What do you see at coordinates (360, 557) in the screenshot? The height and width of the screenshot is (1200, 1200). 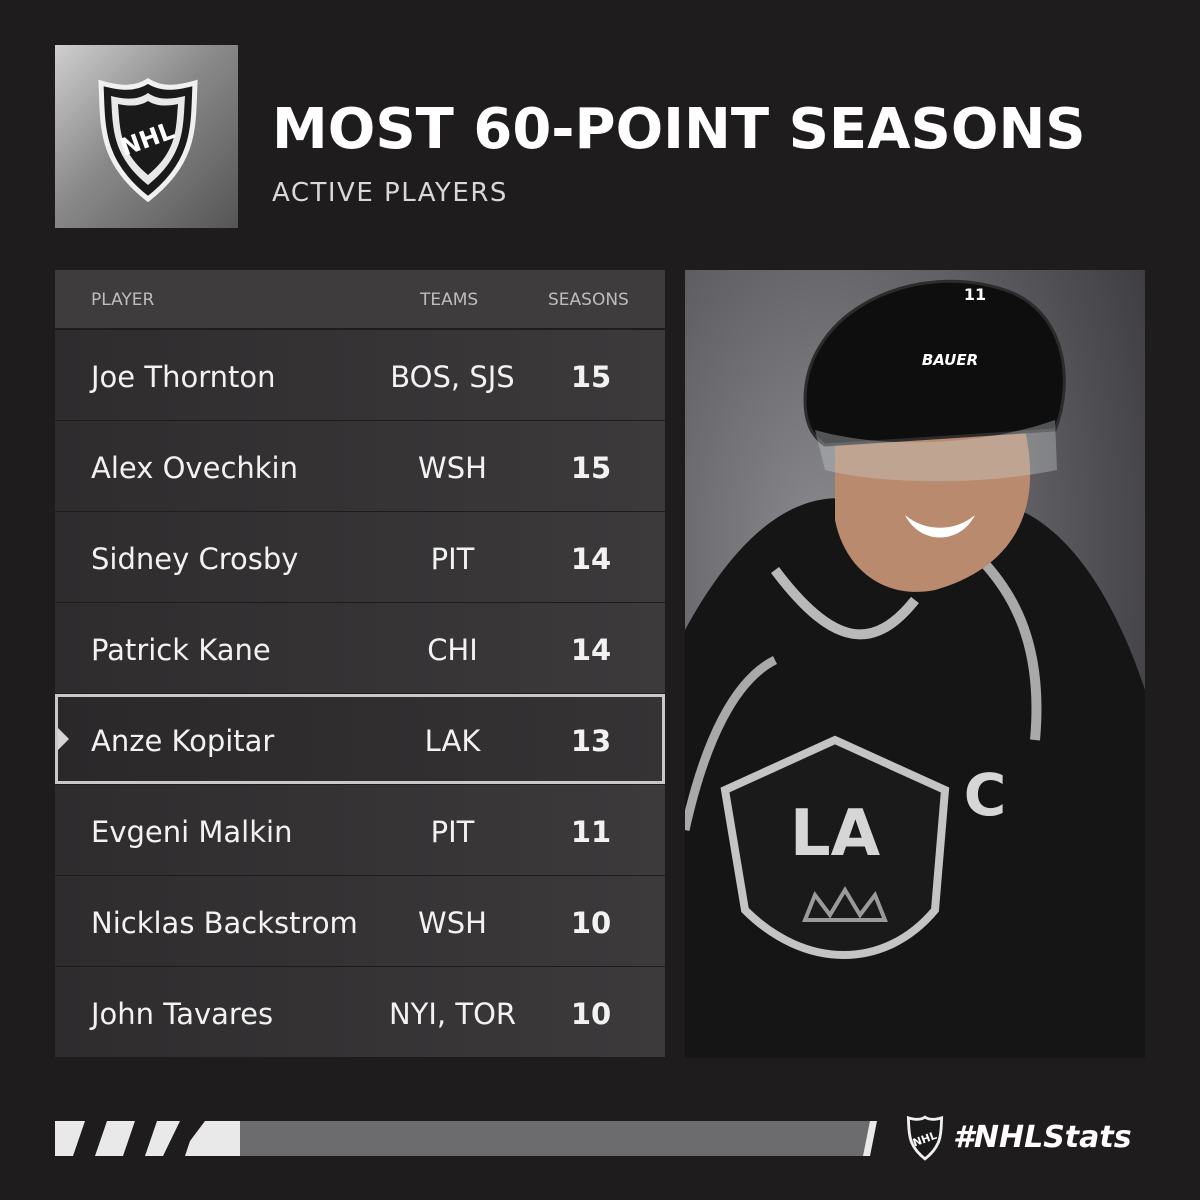 I see `table-row: Sidney Crosby PIT 14` at bounding box center [360, 557].